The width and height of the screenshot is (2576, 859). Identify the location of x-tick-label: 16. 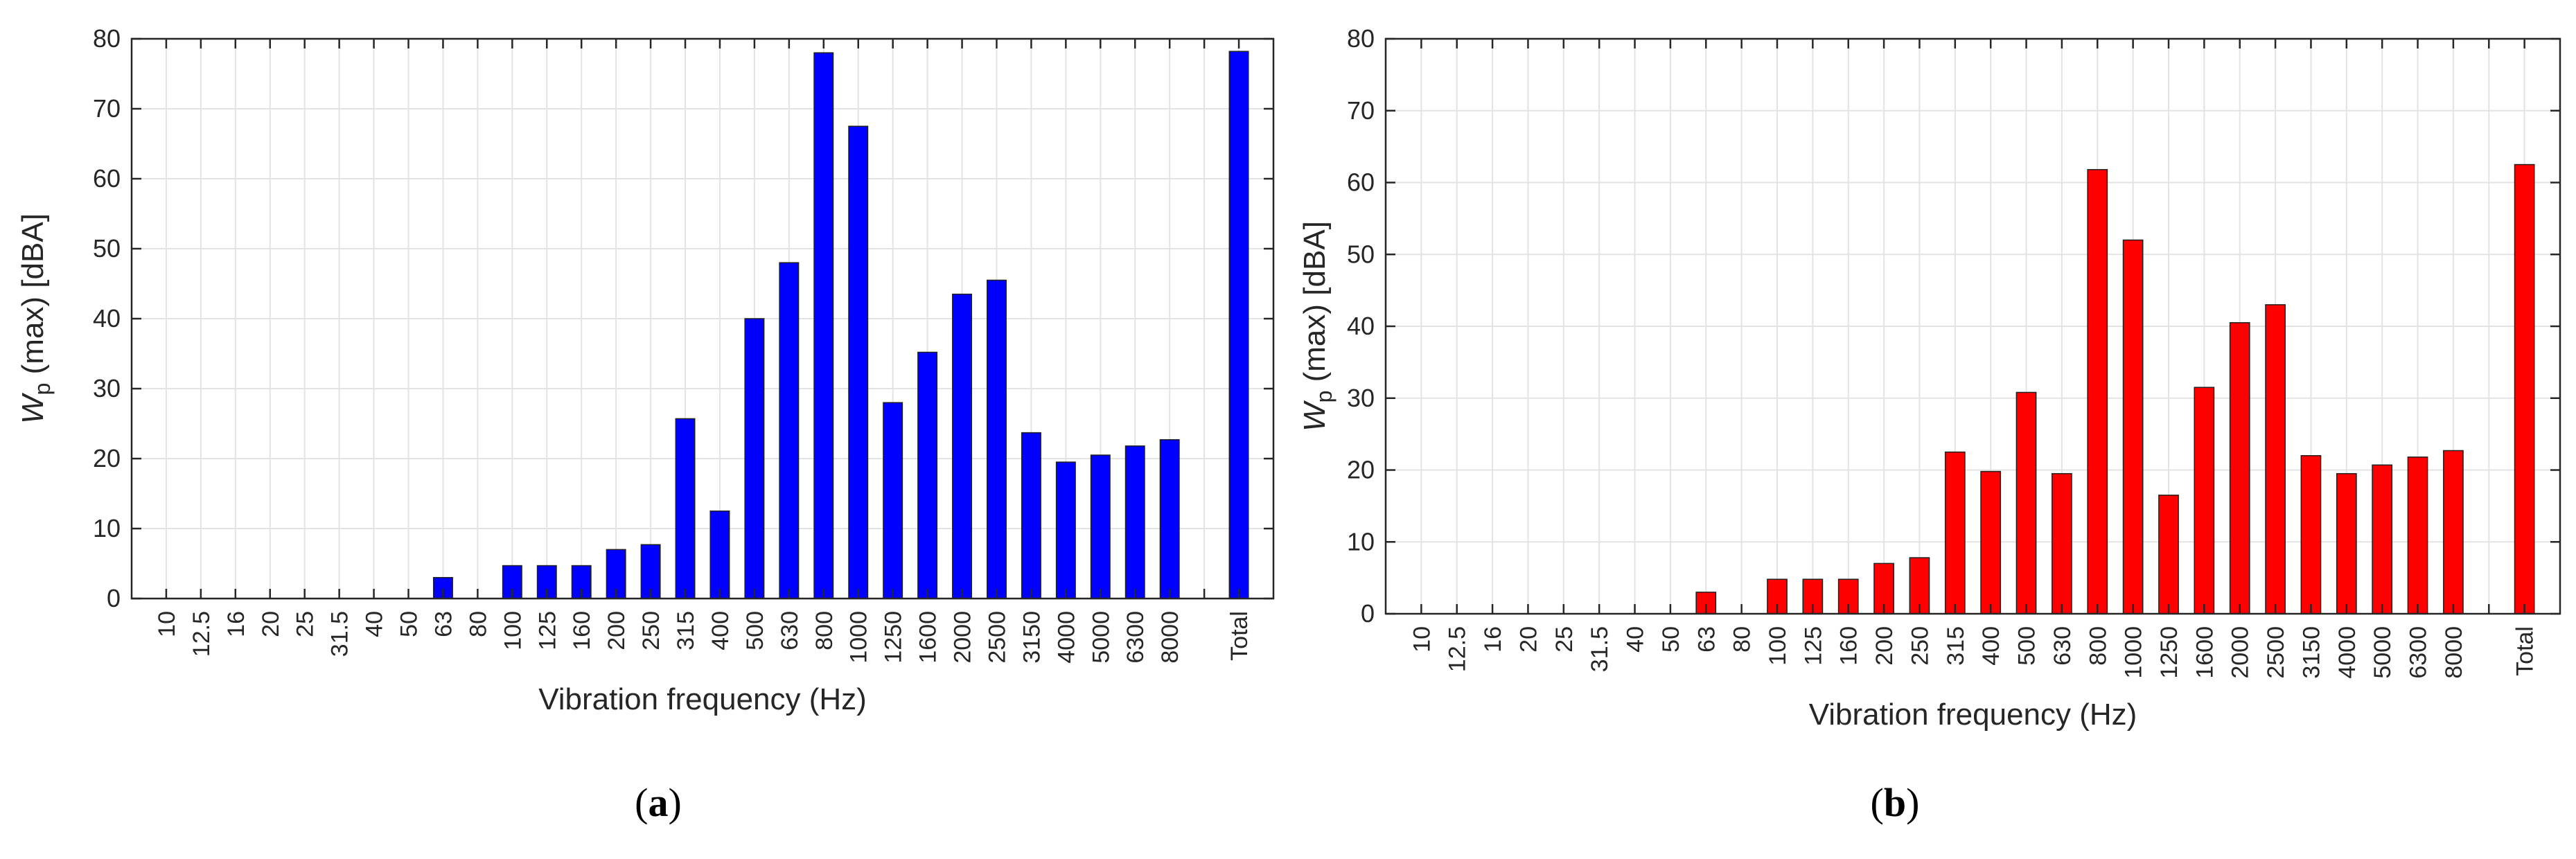
(1493, 639).